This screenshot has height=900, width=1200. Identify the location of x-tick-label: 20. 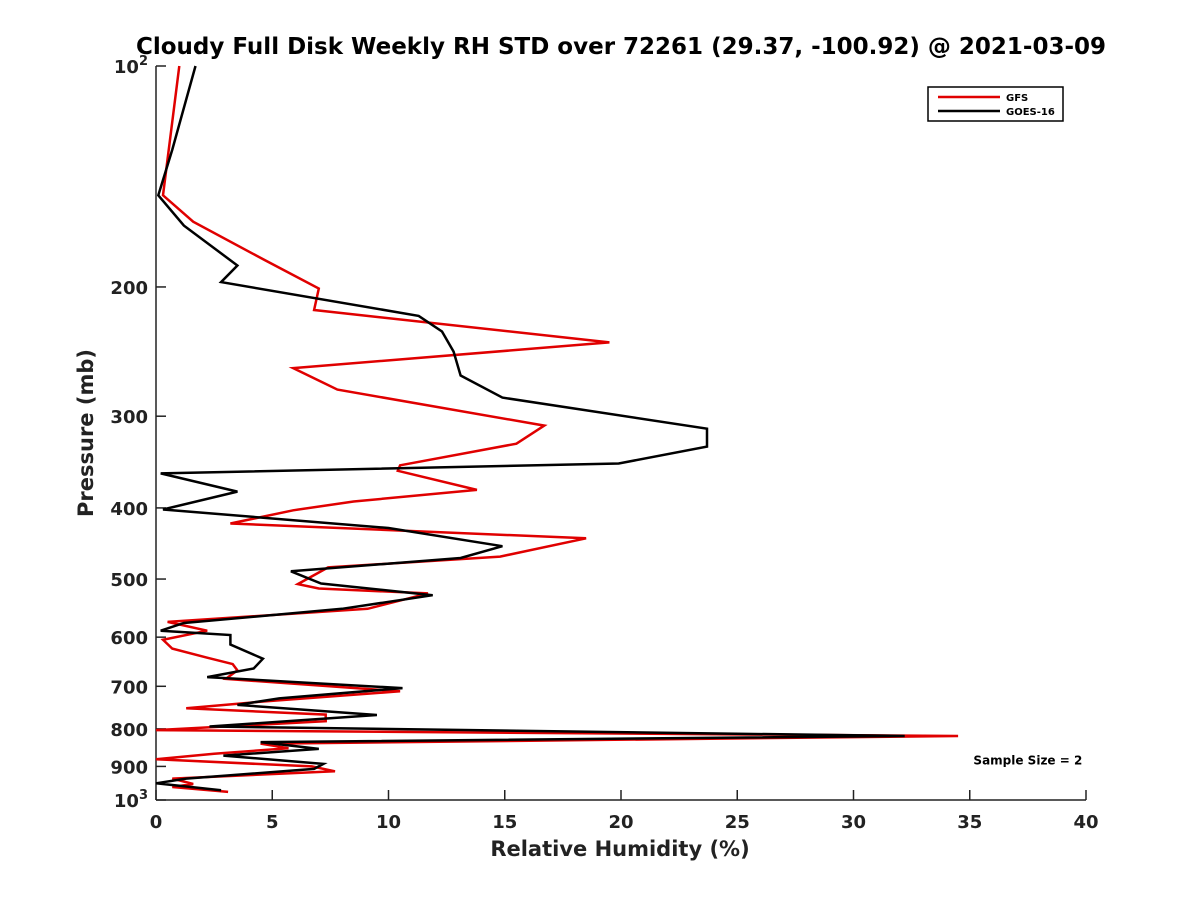
(620, 822).